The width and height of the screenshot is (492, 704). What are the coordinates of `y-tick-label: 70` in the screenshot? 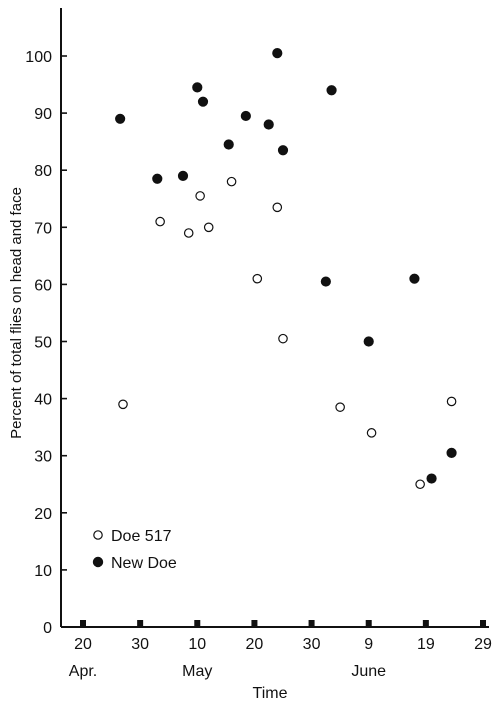 It's located at (43, 228).